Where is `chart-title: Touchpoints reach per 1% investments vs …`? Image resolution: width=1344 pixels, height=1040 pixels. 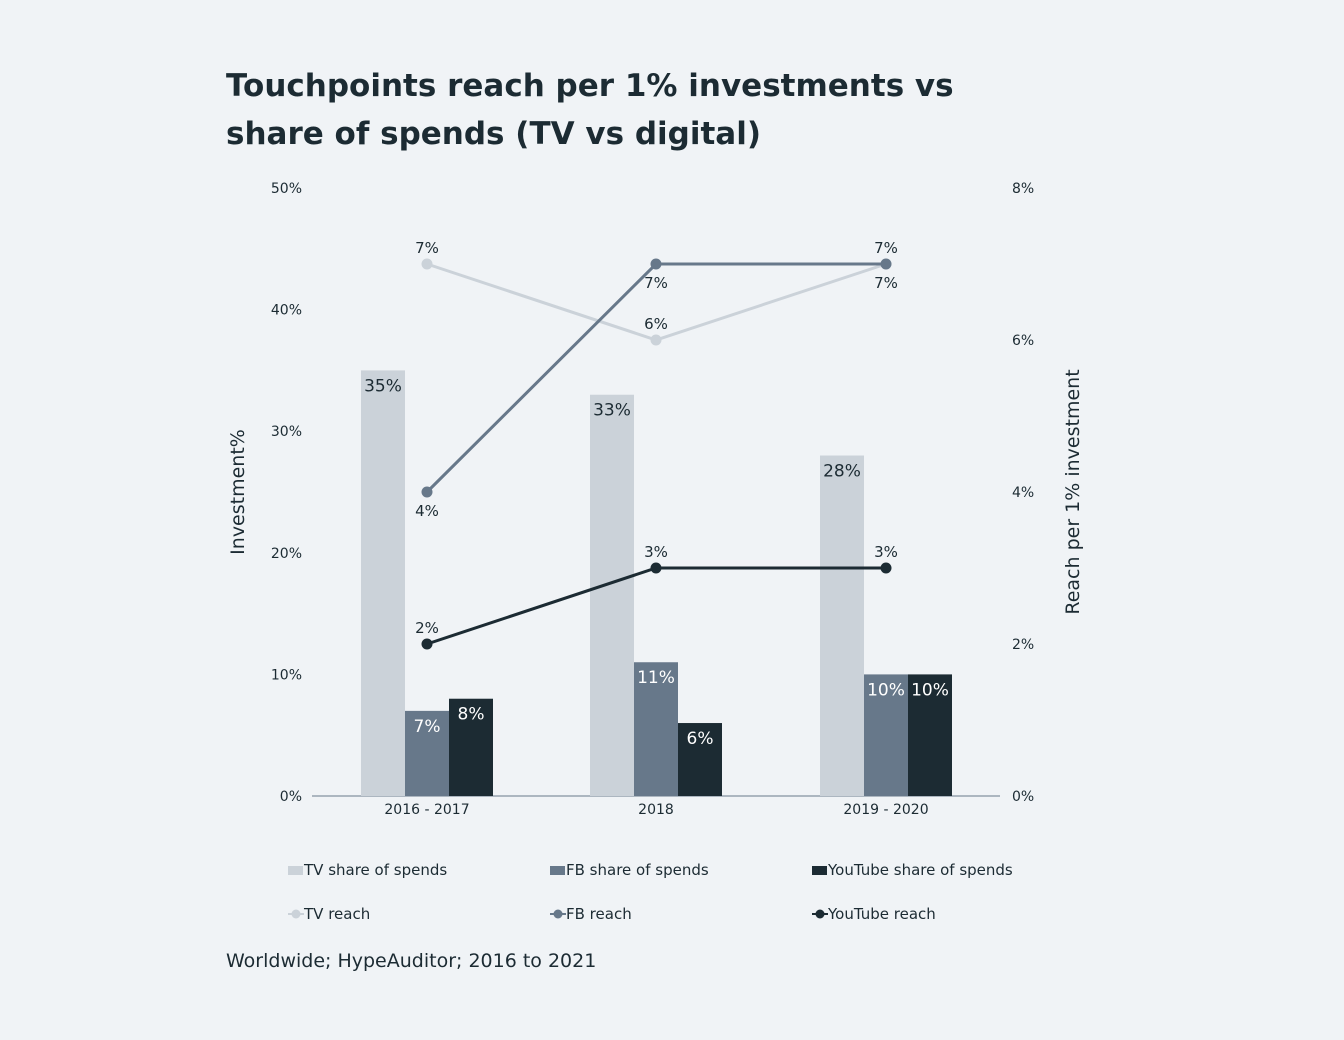 chart-title: Touchpoints reach per 1% investments vs … is located at coordinates (590, 110).